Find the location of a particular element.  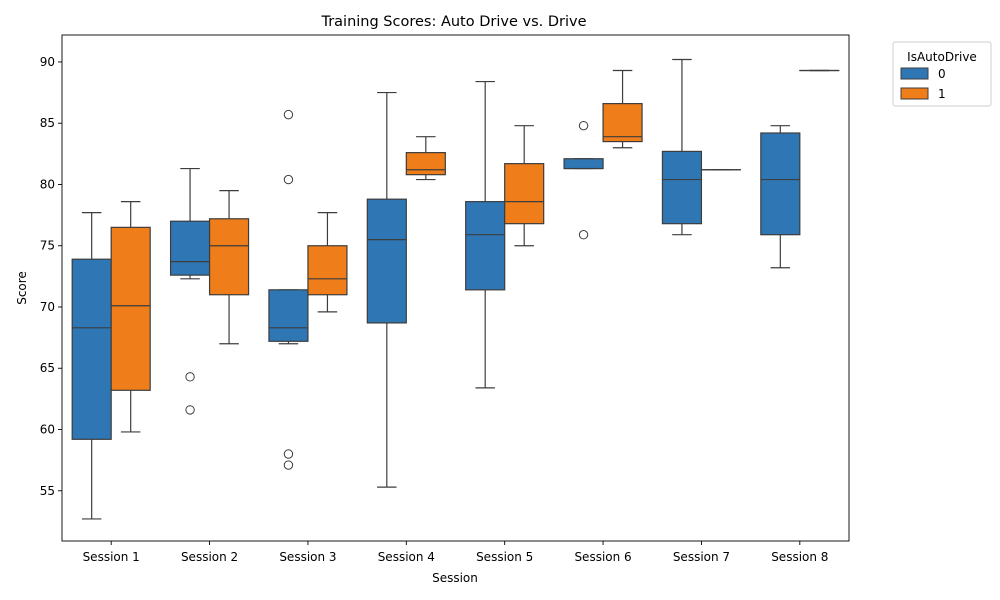

y-tick-label: 85 is located at coordinates (47, 123).